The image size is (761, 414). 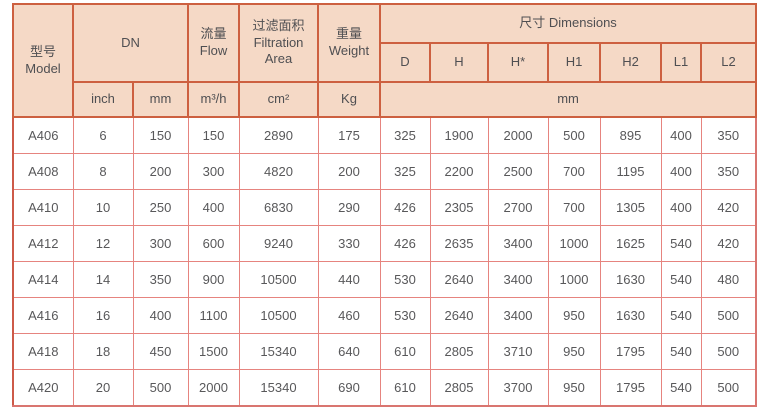 I want to click on value-cell: 18, so click(x=103, y=351).